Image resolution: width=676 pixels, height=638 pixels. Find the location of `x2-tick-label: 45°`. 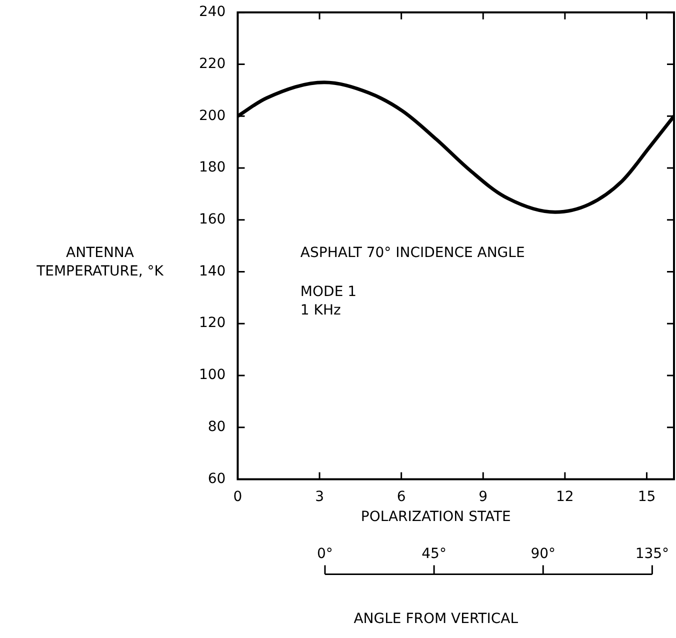

x2-tick-label: 45° is located at coordinates (434, 554).